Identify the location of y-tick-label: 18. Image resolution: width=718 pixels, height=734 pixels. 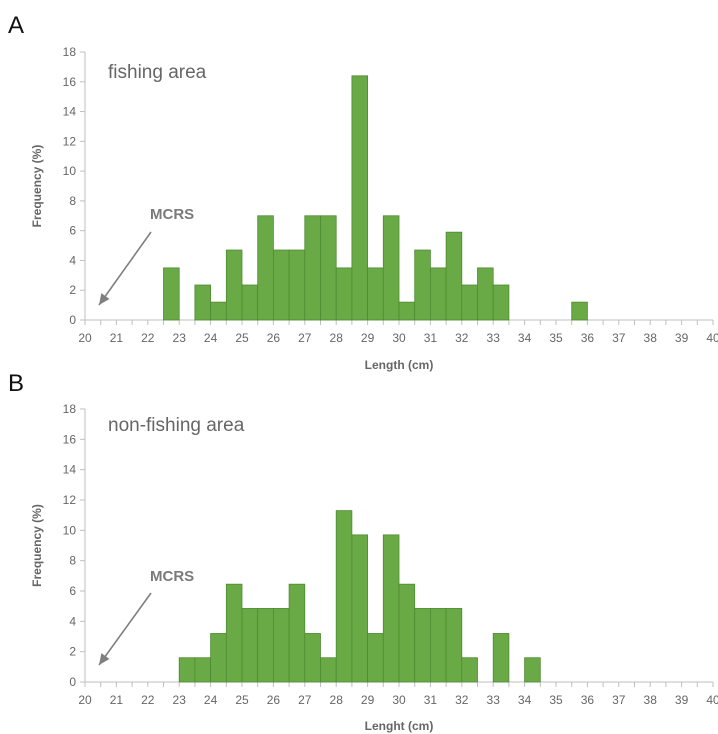
(70, 409).